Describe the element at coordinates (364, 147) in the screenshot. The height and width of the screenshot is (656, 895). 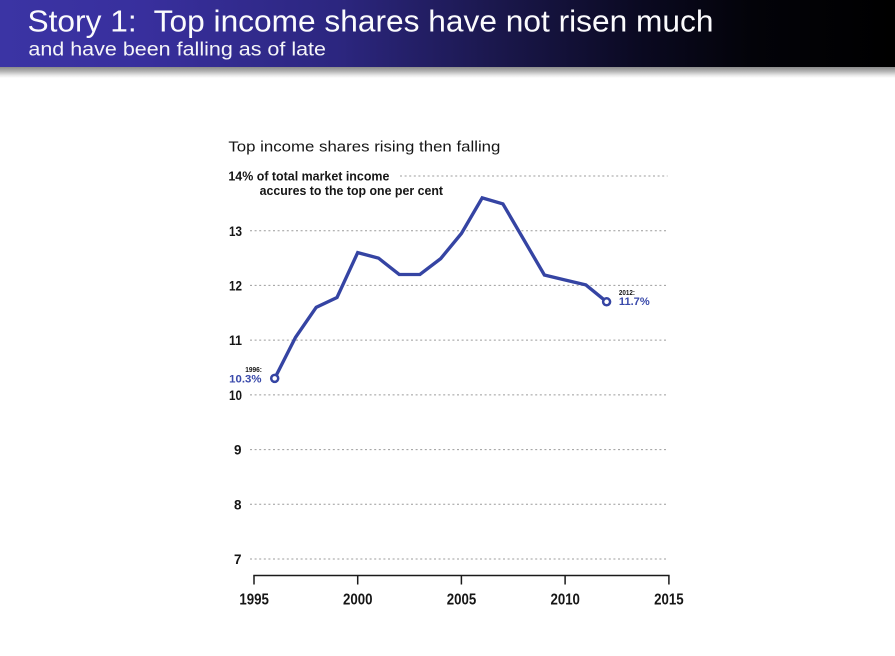
I see `svg-text:Top income shares rising then: Top income shares rising then falling` at that location.